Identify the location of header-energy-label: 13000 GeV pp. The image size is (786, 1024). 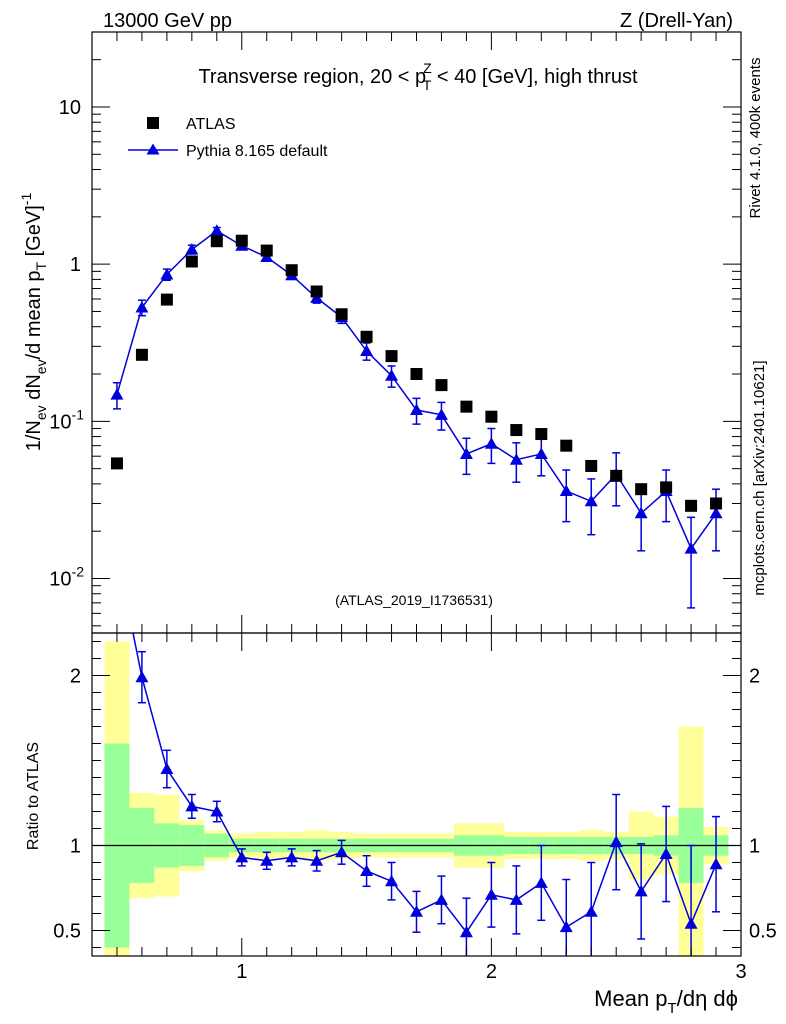
(167, 21).